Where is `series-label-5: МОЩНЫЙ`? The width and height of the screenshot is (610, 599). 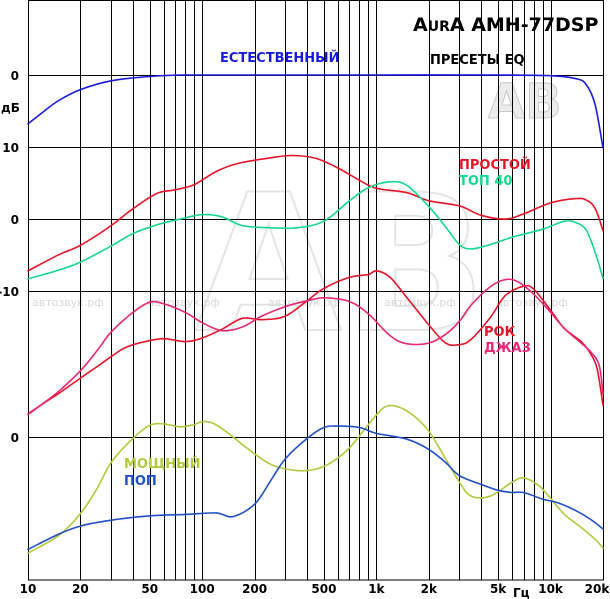
series-label-5: МОЩНЫЙ is located at coordinates (162, 464).